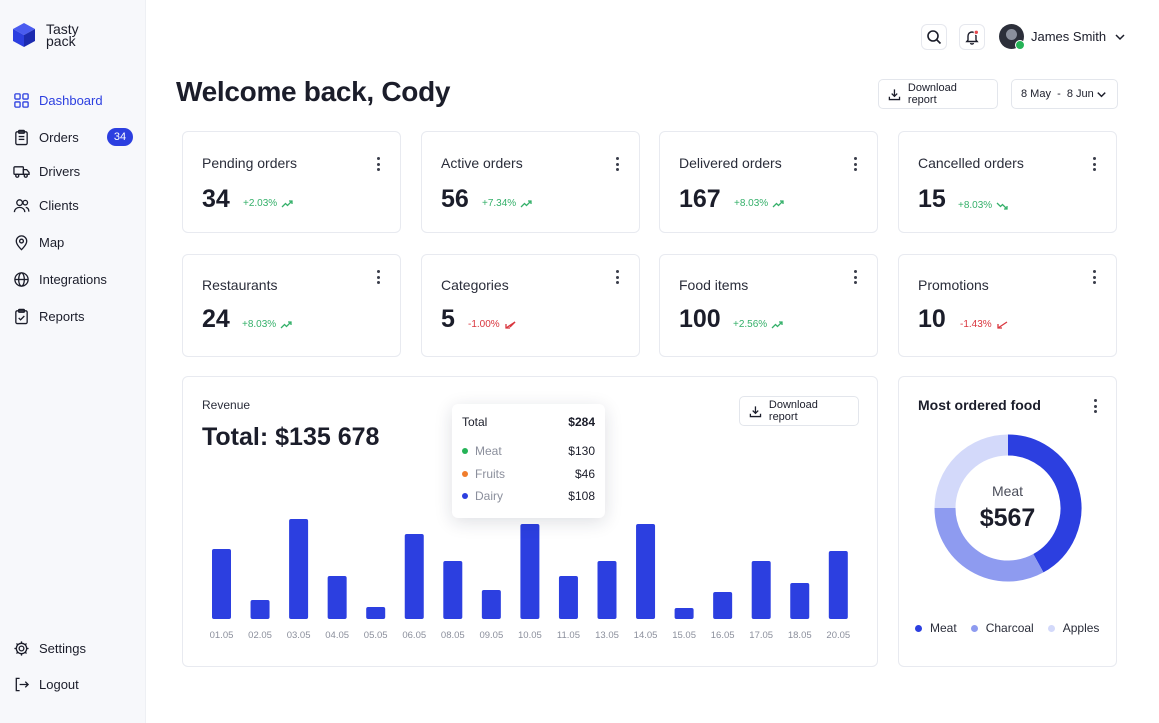 This screenshot has height=723, width=1159. What do you see at coordinates (989, 544) in the screenshot?
I see `donut-slice-charcoal` at bounding box center [989, 544].